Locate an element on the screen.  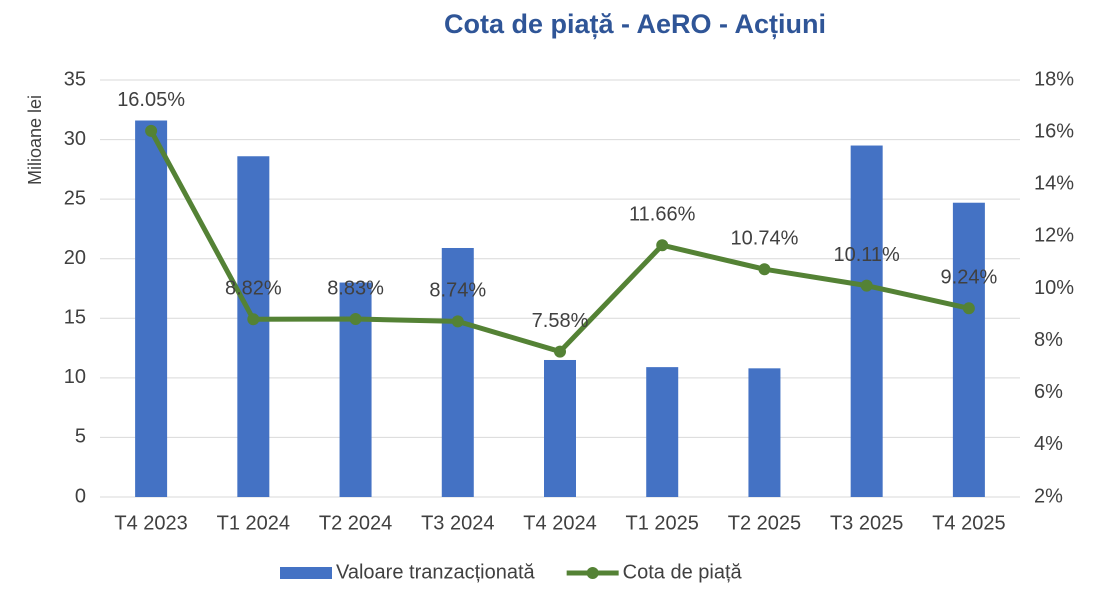
y-tick-label: 30 is located at coordinates (75, 139).